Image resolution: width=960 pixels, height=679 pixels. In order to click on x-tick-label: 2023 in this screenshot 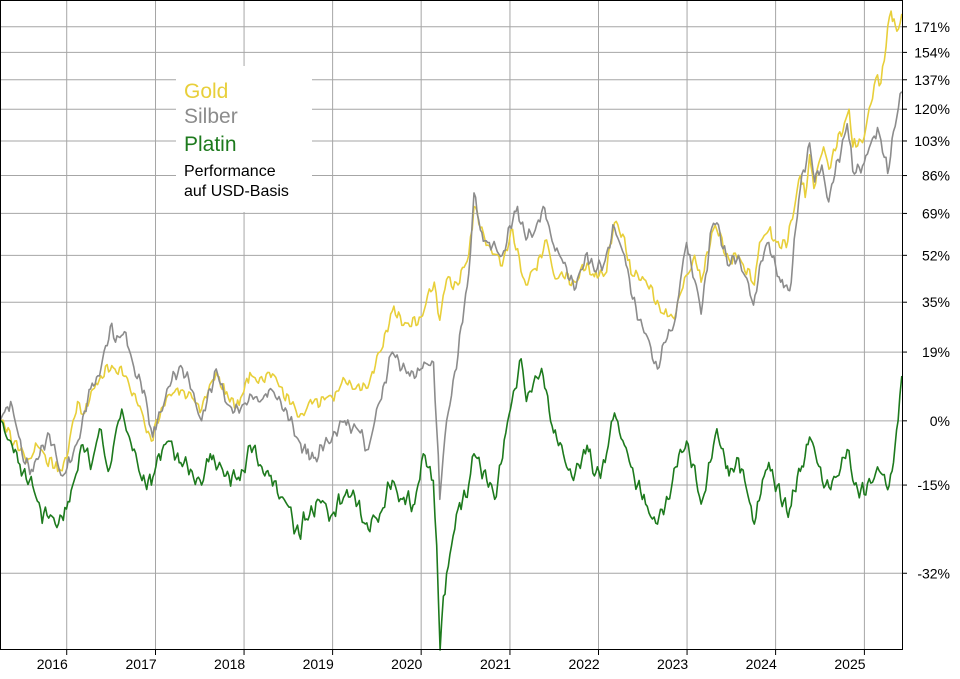, I will do `click(672, 664)`.